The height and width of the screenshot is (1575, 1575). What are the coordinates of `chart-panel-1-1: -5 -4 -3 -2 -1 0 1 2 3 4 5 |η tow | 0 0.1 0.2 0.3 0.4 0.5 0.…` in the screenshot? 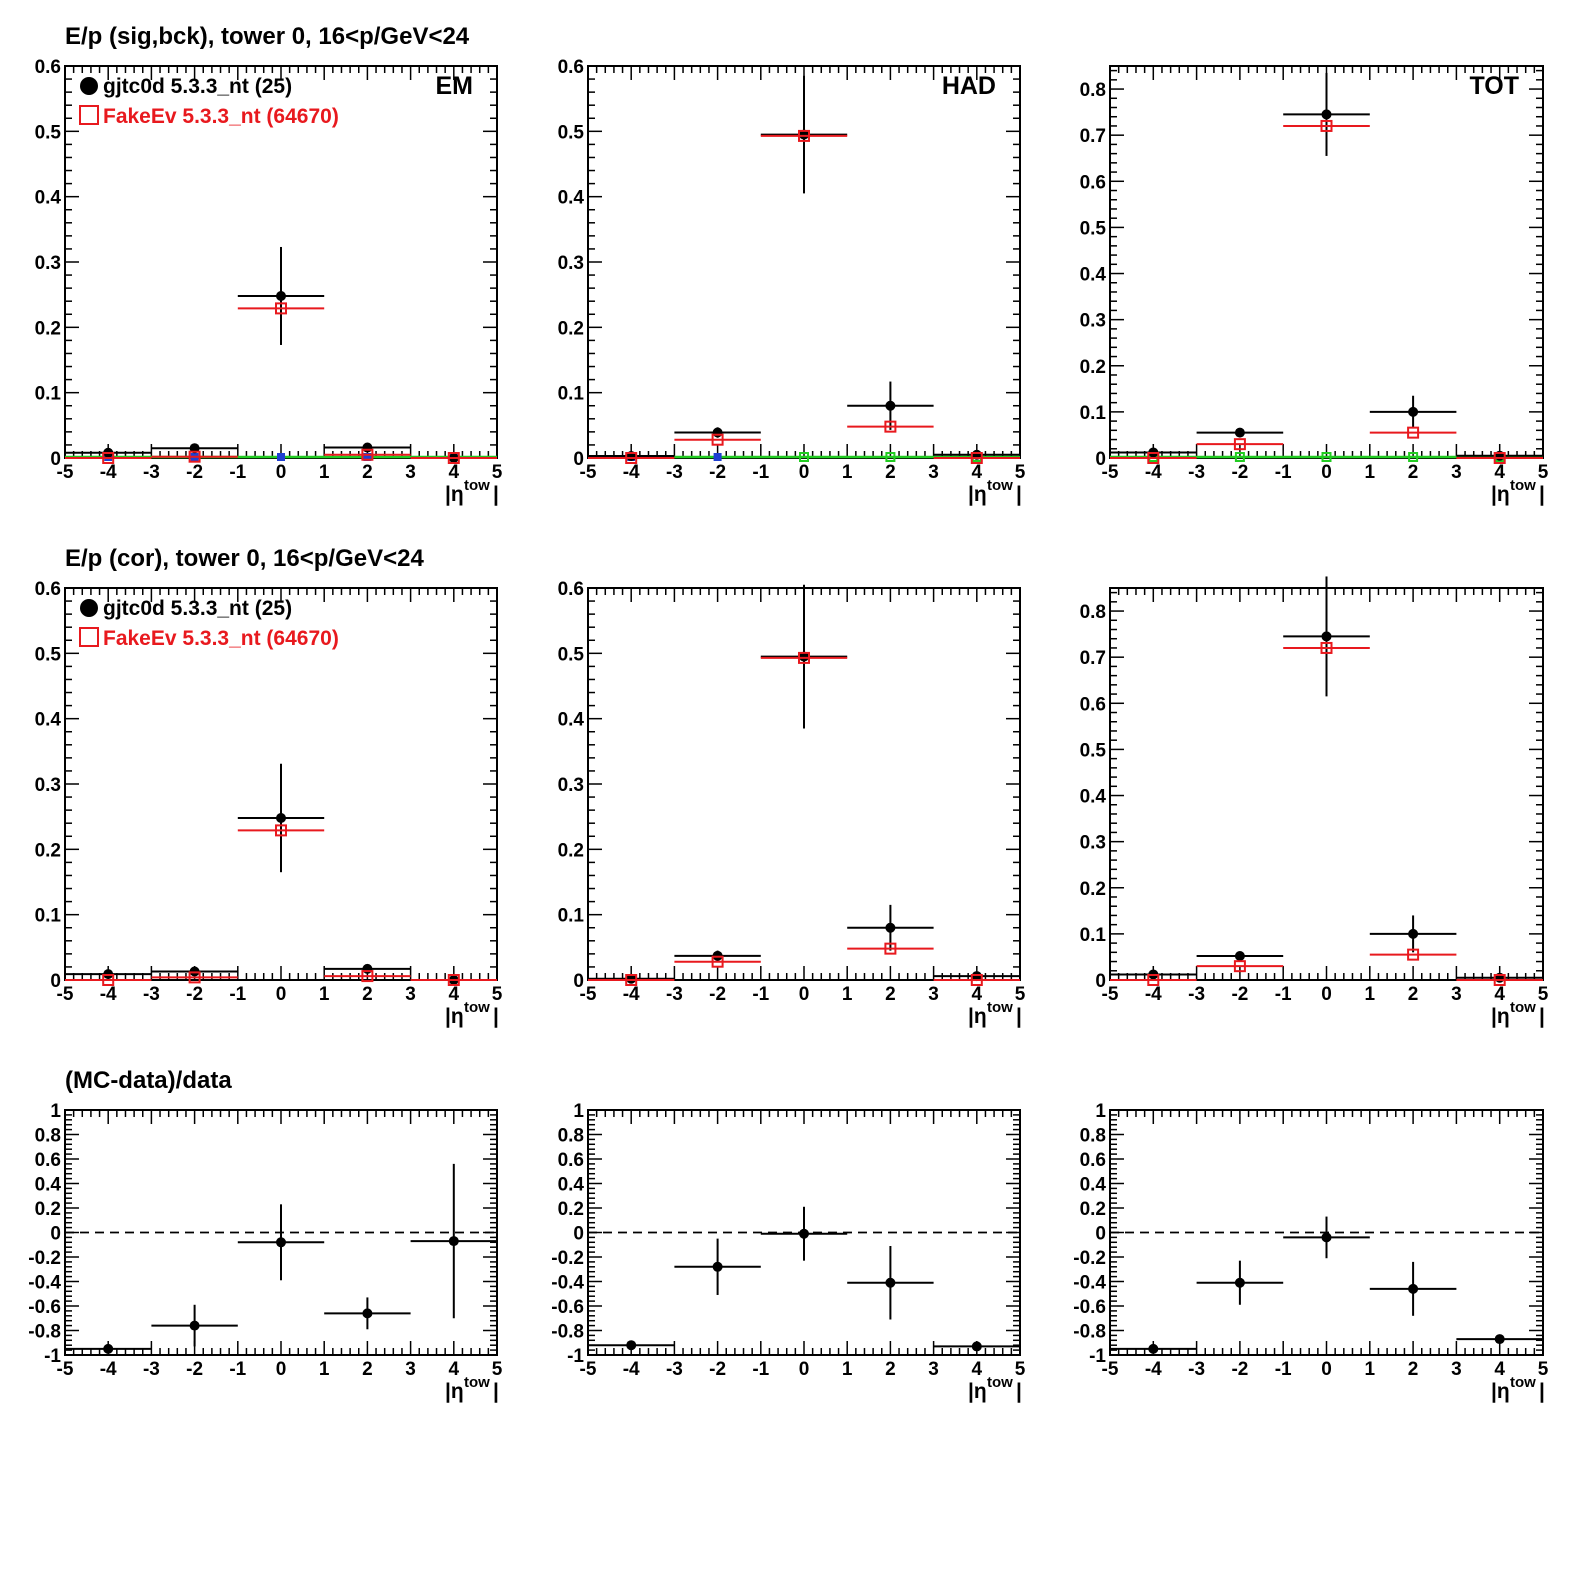 It's located at (792, 803).